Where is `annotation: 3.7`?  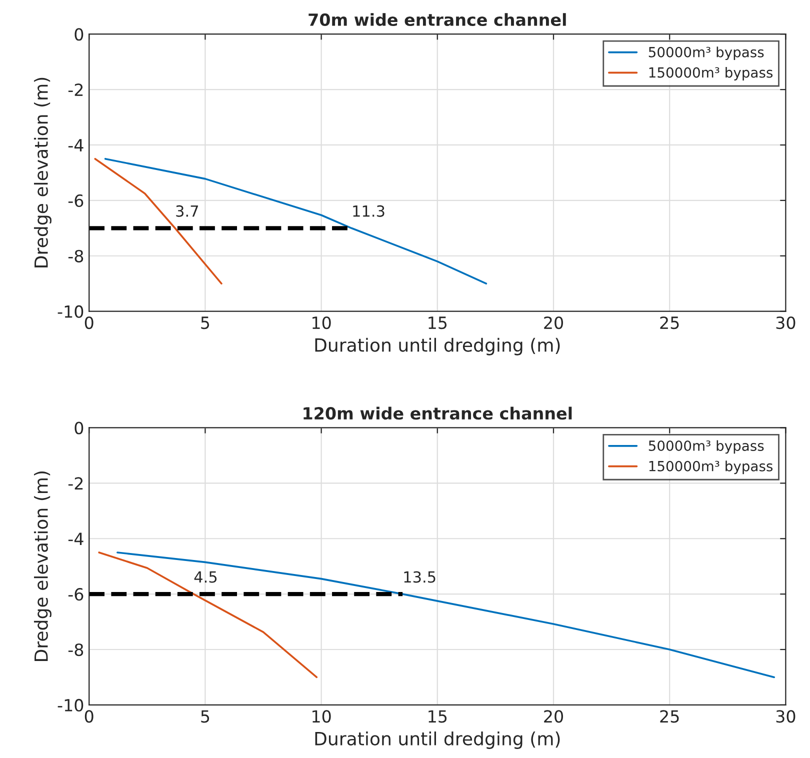 annotation: 3.7 is located at coordinates (187, 211).